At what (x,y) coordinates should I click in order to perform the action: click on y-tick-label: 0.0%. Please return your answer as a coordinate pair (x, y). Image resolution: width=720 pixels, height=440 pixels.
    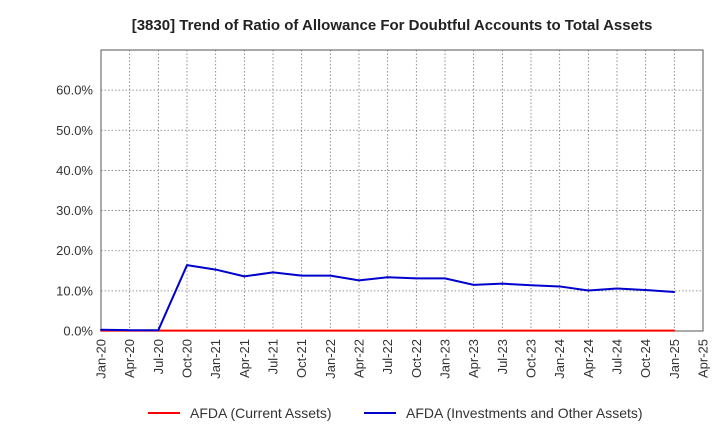
    Looking at the image, I should click on (78, 331).